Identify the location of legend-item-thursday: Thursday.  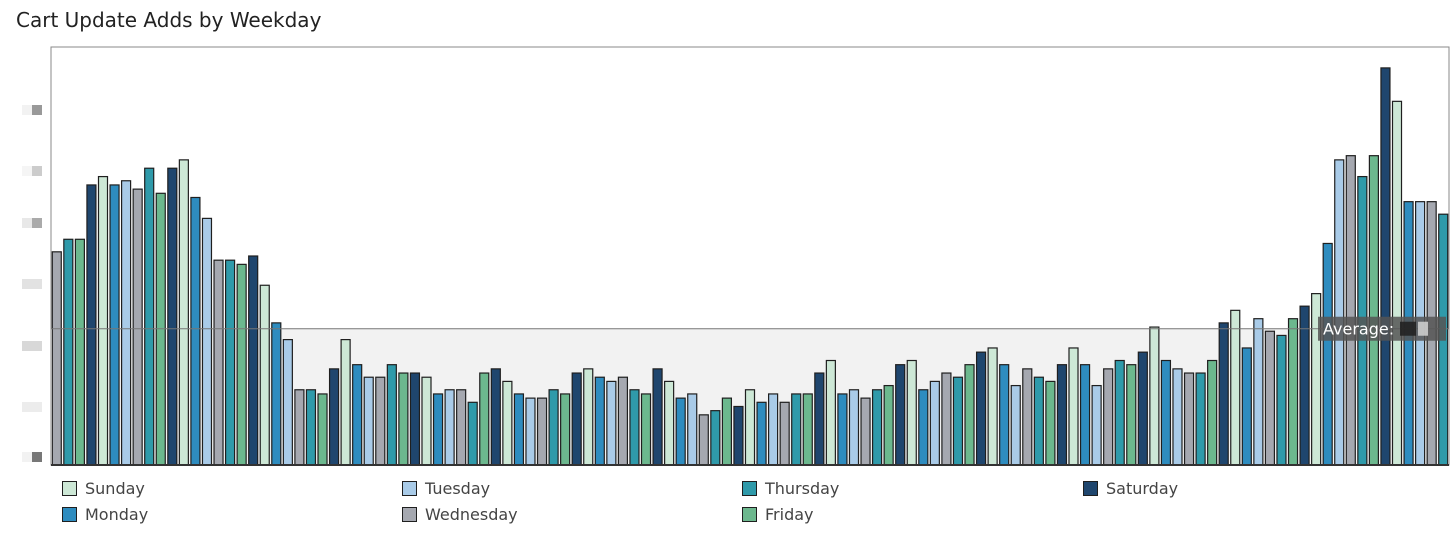
(790, 488).